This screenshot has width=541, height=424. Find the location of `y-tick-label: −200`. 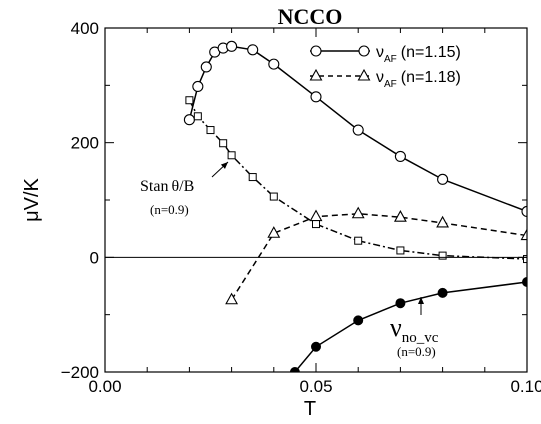

y-tick-label: −200 is located at coordinates (80, 372).